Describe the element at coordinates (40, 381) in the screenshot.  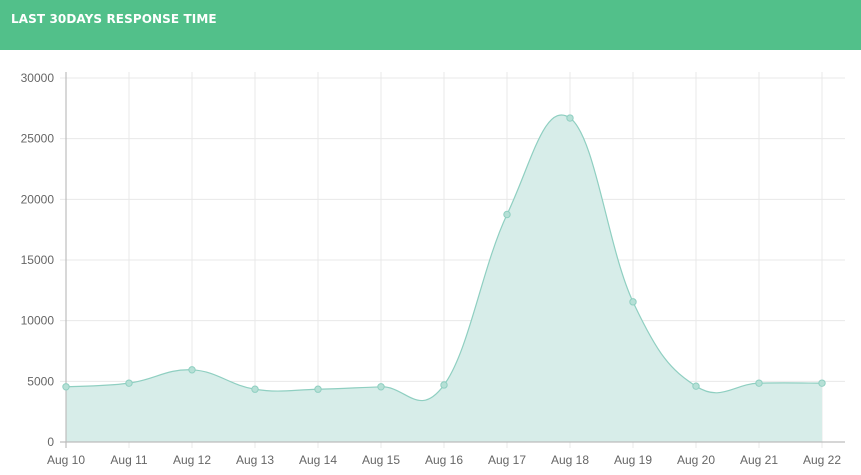
I see `y-tick-label: 5000` at that location.